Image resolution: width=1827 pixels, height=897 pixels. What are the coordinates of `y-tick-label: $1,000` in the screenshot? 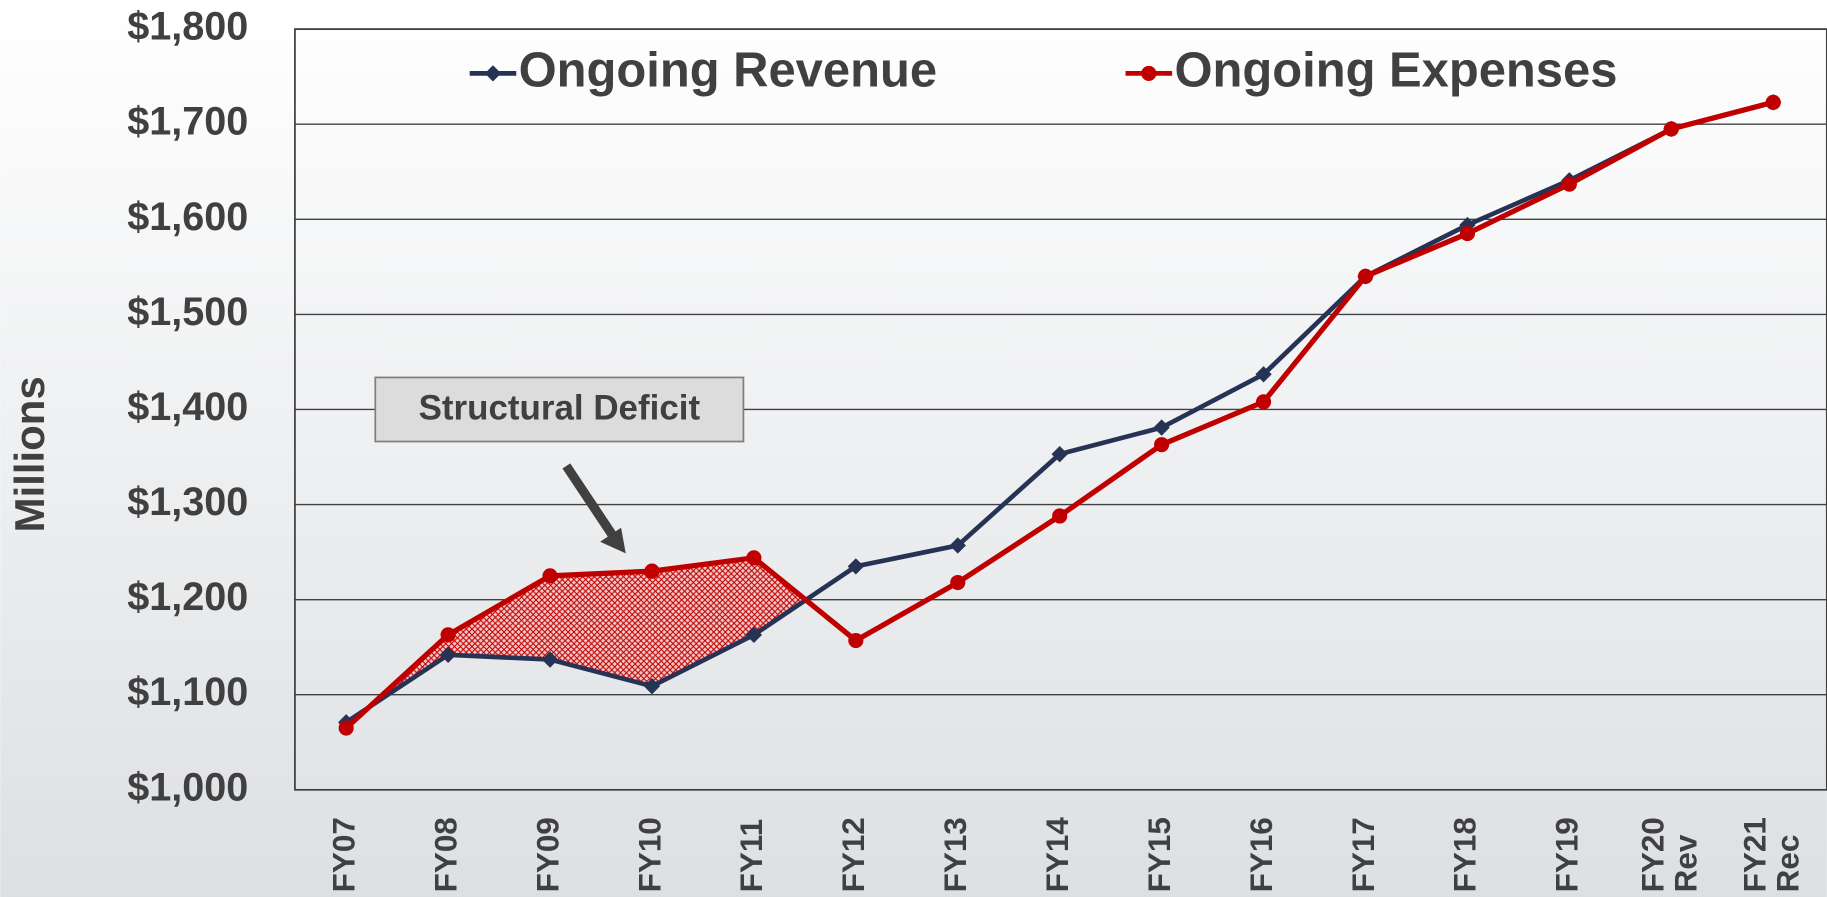 It's located at (187, 787).